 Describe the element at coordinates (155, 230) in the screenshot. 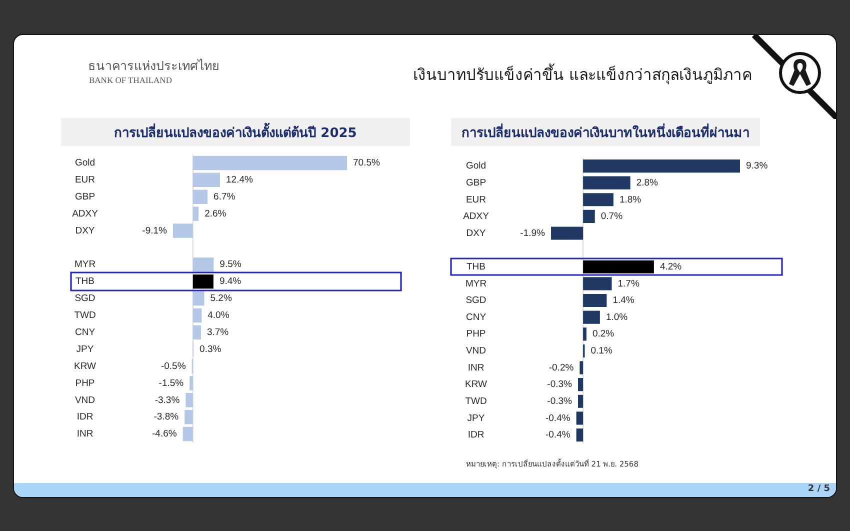

I see `data-label: -9.1%` at that location.